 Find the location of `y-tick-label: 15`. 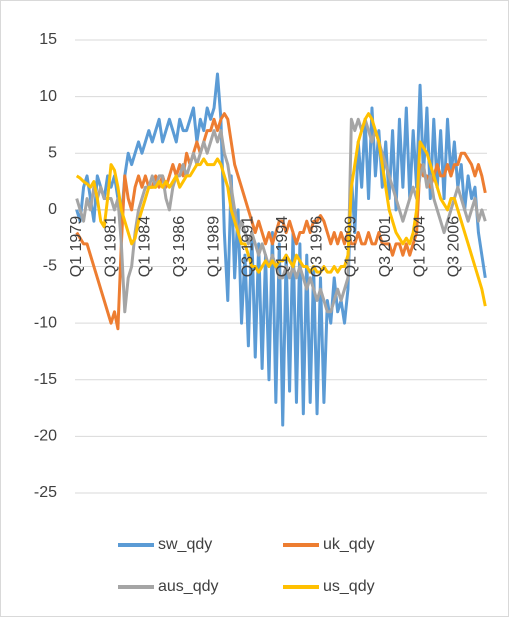

y-tick-label: 15 is located at coordinates (48, 39).